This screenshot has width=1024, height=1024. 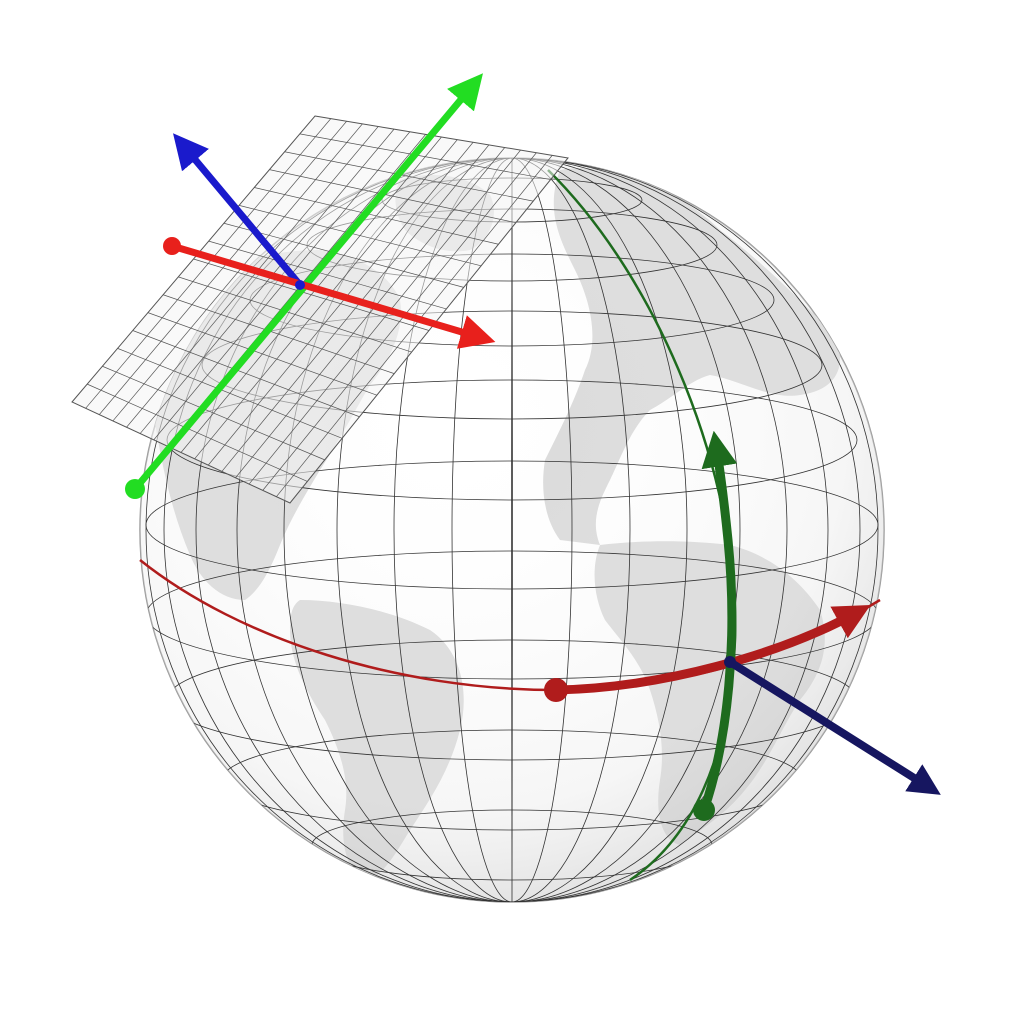 What do you see at coordinates (556, 690) in the screenshot?
I see `parallel-curve-start-point` at bounding box center [556, 690].